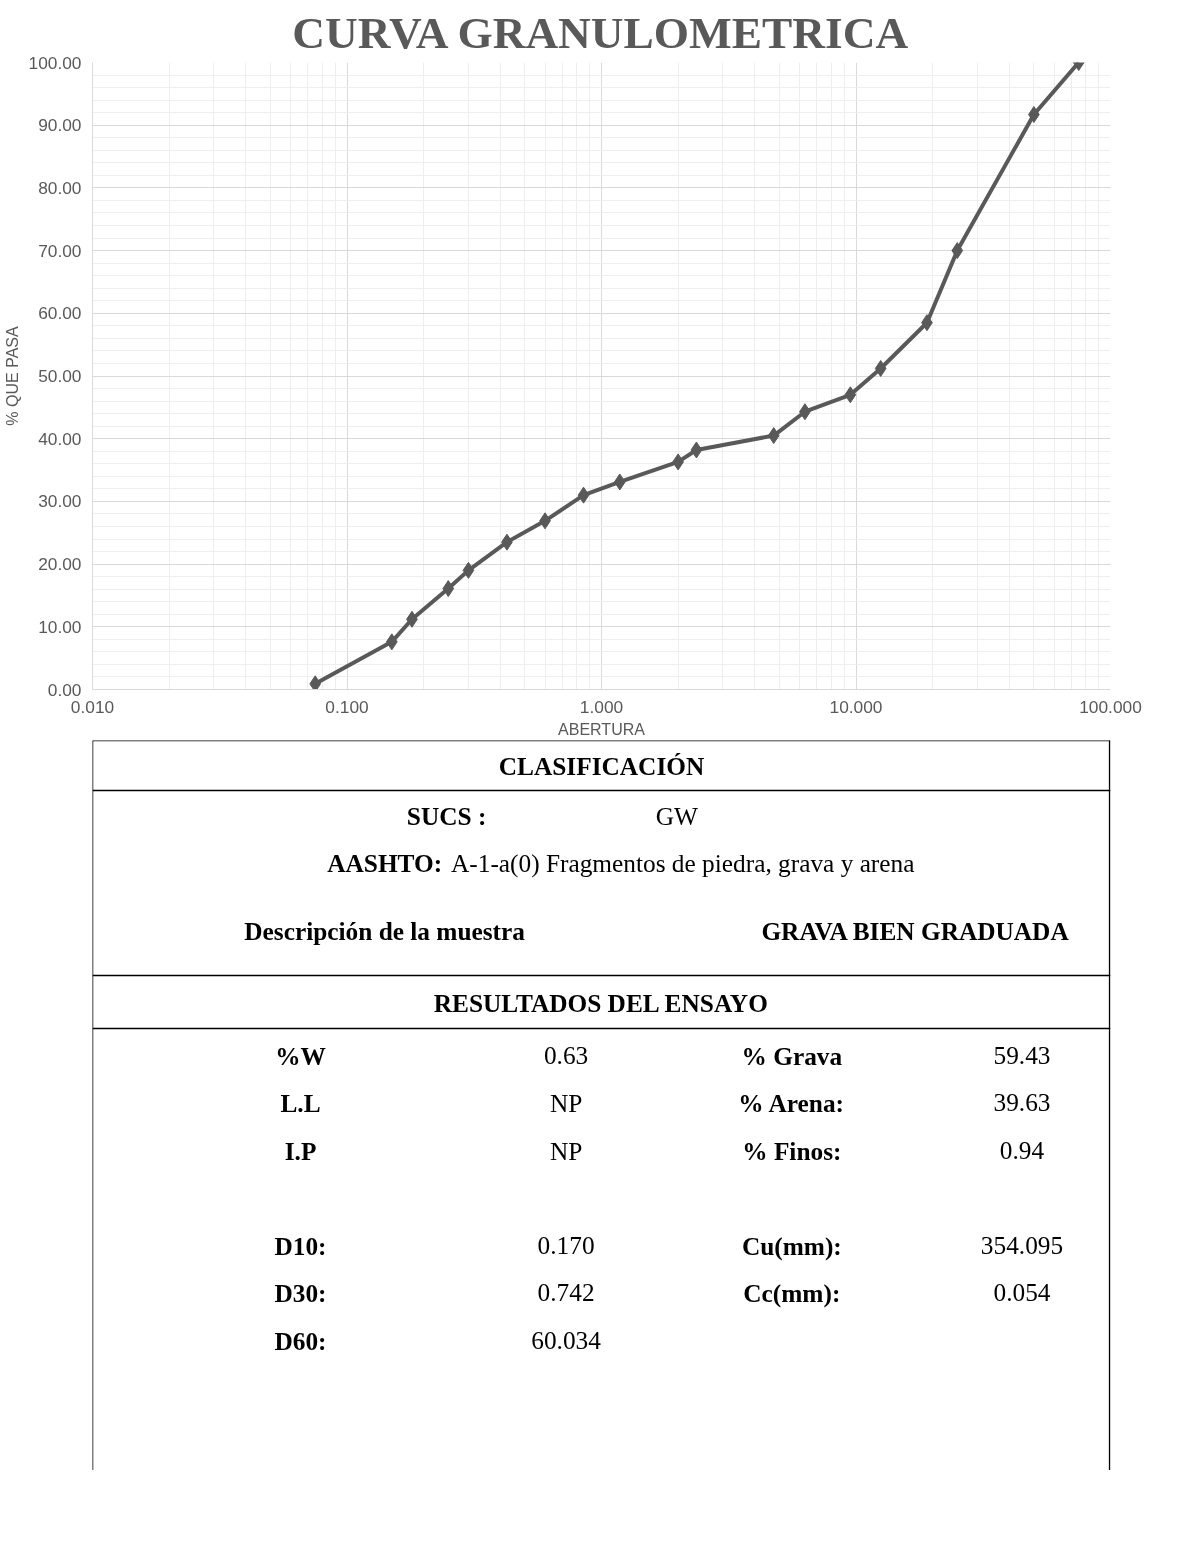  Describe the element at coordinates (60, 250) in the screenshot. I see `y-tick-label: 70.00` at that location.